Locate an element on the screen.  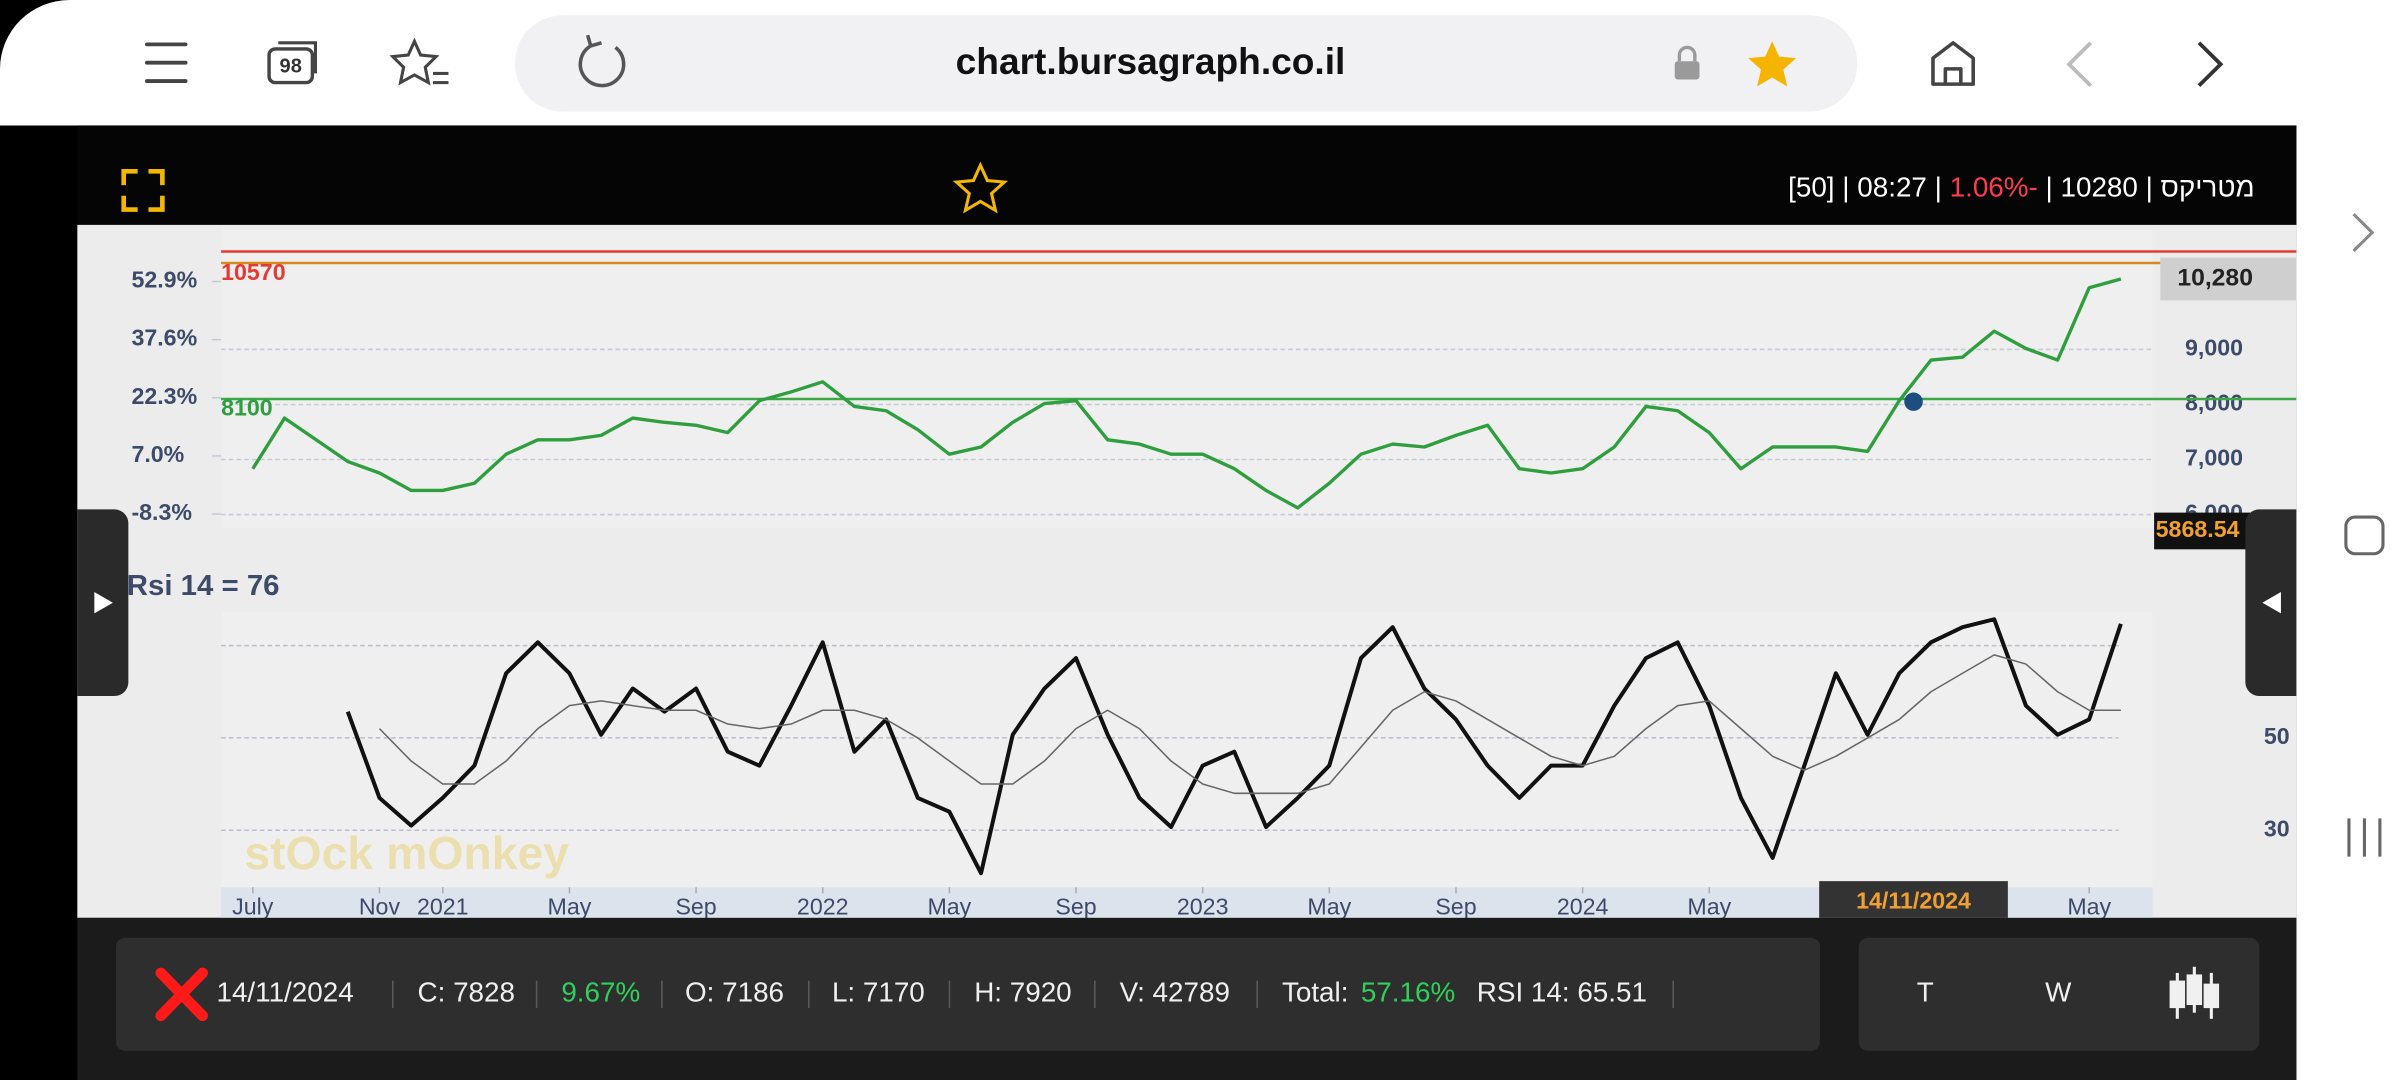
x-tick-label: Nov is located at coordinates (380, 907).